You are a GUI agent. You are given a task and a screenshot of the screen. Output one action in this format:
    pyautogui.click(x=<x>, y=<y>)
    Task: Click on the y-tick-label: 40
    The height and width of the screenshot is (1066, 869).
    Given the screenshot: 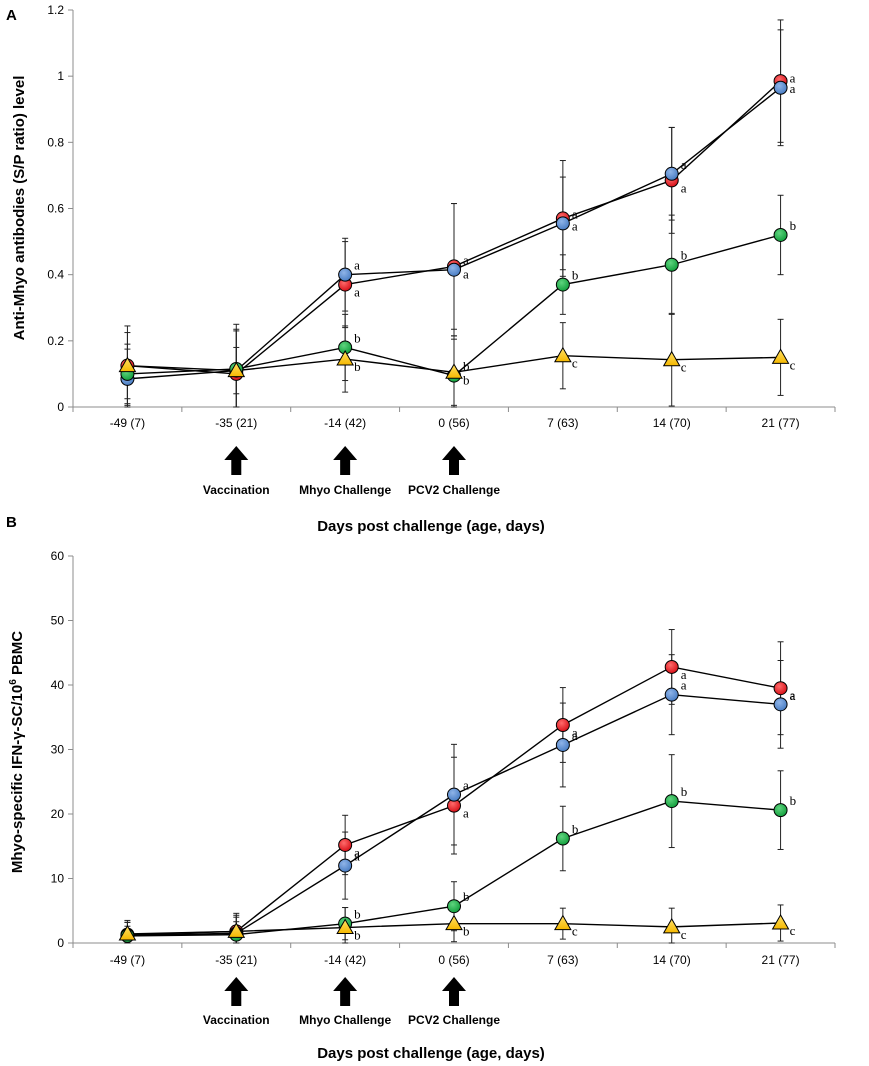 What is the action you would take?
    pyautogui.click(x=58, y=685)
    